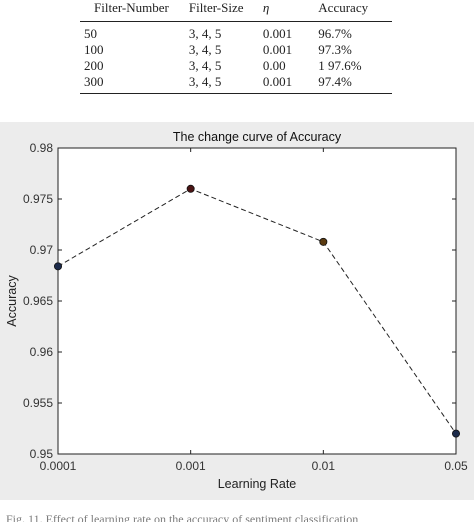 The image size is (474, 522). Describe the element at coordinates (324, 466) in the screenshot. I see `x-tick-label: 0.01` at that location.